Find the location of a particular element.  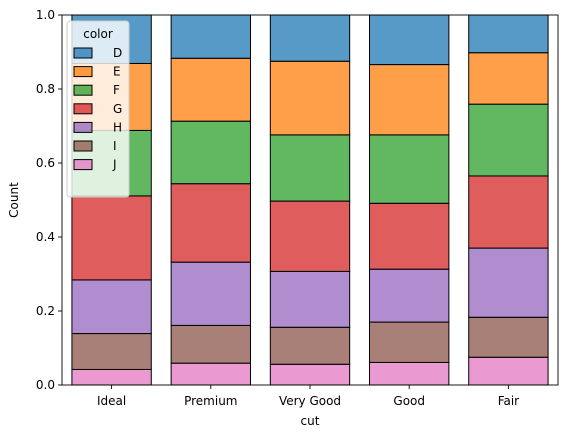

y-tick-label: 1.0 is located at coordinates (45, 15).